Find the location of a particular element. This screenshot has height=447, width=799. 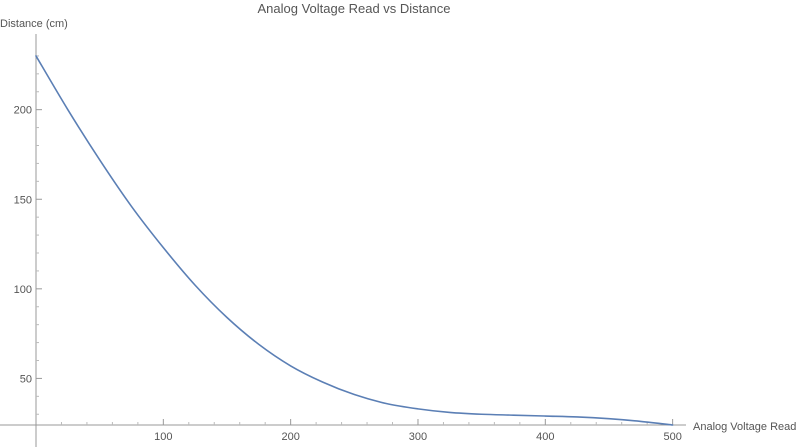

y-tick-label: 50 is located at coordinates (26, 379).